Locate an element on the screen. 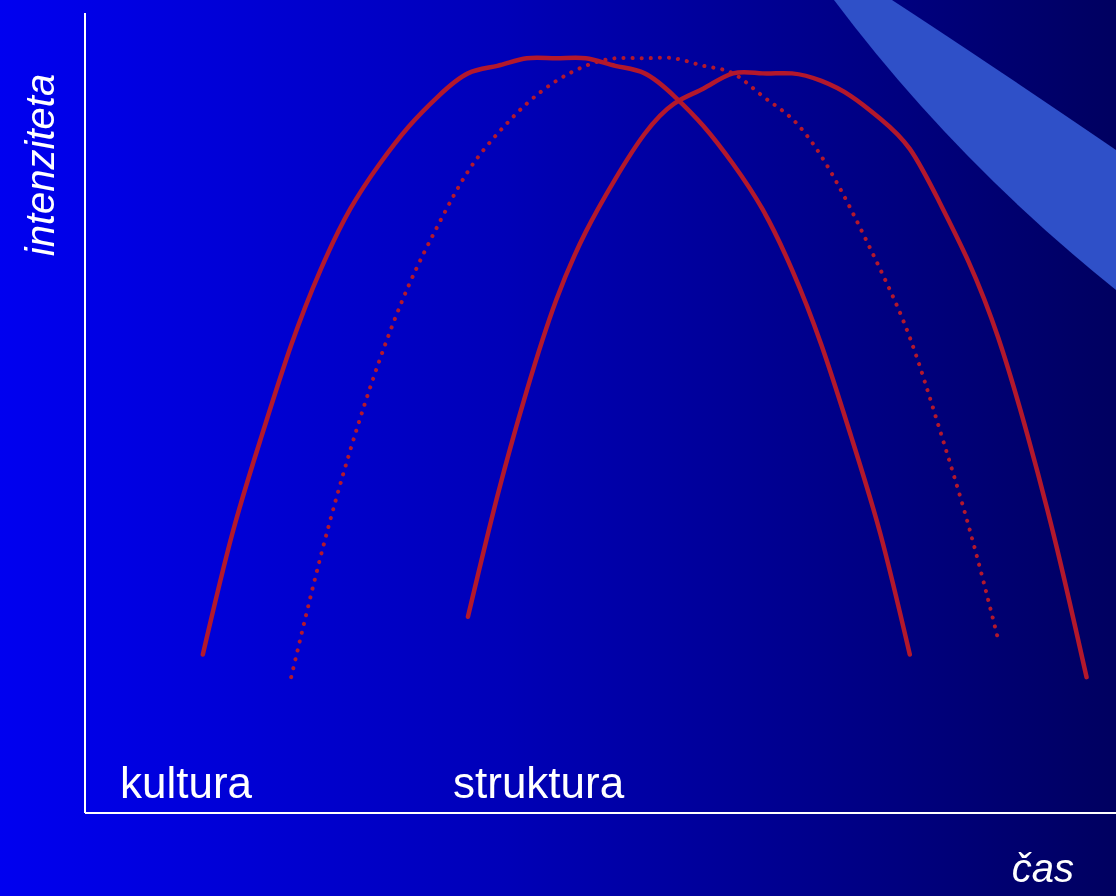 The width and height of the screenshot is (1116, 896). x-axis-title: čas is located at coordinates (1042, 868).